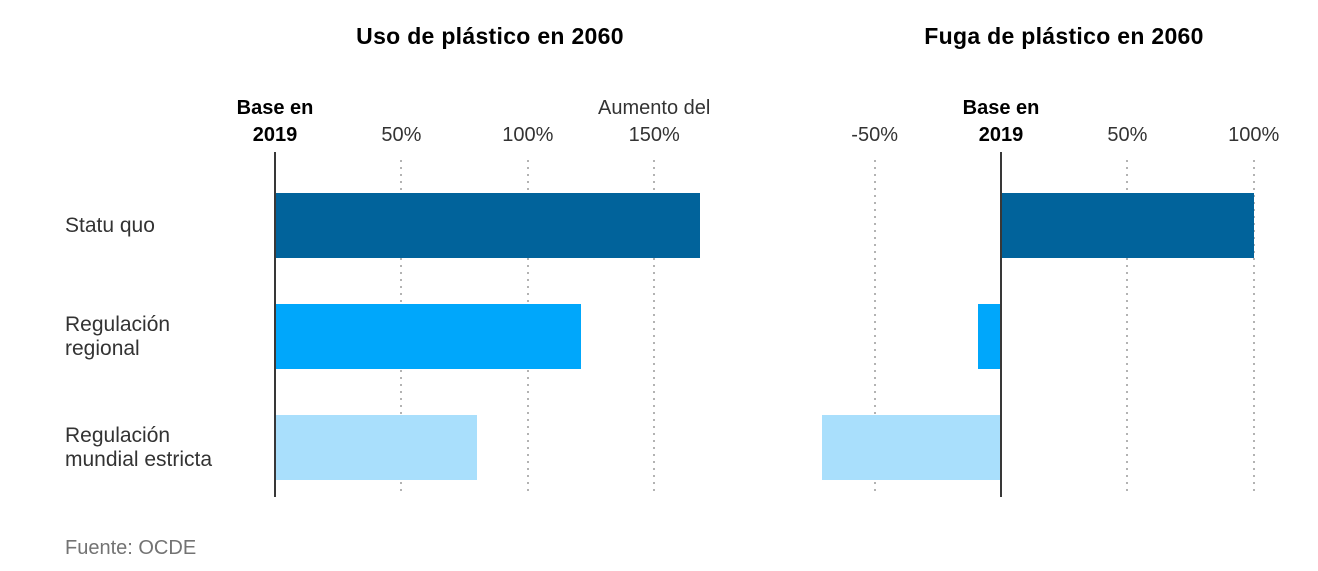 Image resolution: width=1318 pixels, height=571 pixels. Describe the element at coordinates (110, 225) in the screenshot. I see `category-label-statu-quo: Statu quo` at that location.